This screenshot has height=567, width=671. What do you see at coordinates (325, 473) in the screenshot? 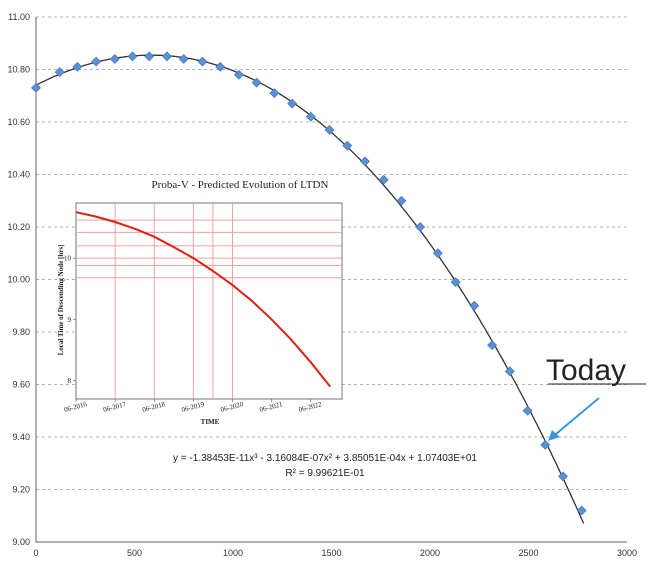
I see `trendline-r-squared: R² = 9.99621E-01` at bounding box center [325, 473].